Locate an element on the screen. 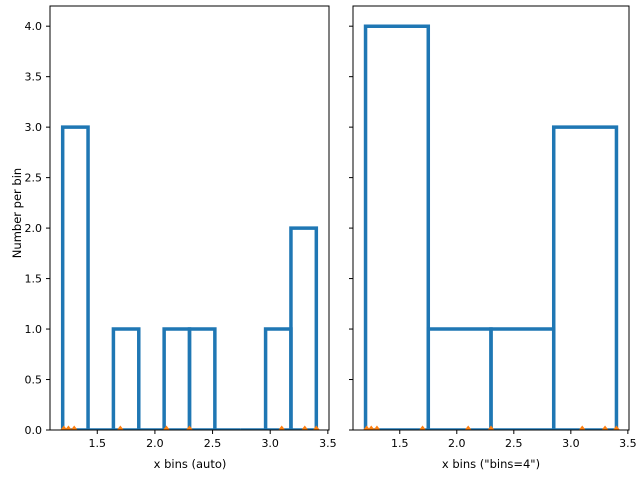 Image resolution: width=640 pixels, height=480 pixels. y-tick-label: 1.5 is located at coordinates (34, 279).